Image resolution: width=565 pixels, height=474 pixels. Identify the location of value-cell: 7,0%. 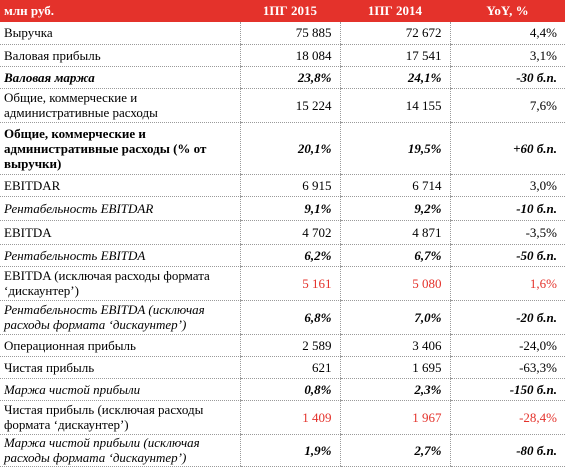
(394, 317).